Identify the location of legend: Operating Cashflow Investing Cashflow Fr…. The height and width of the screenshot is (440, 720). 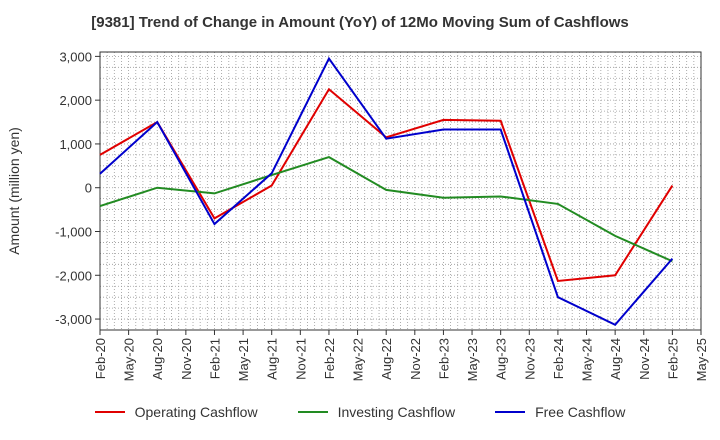
(360, 412).